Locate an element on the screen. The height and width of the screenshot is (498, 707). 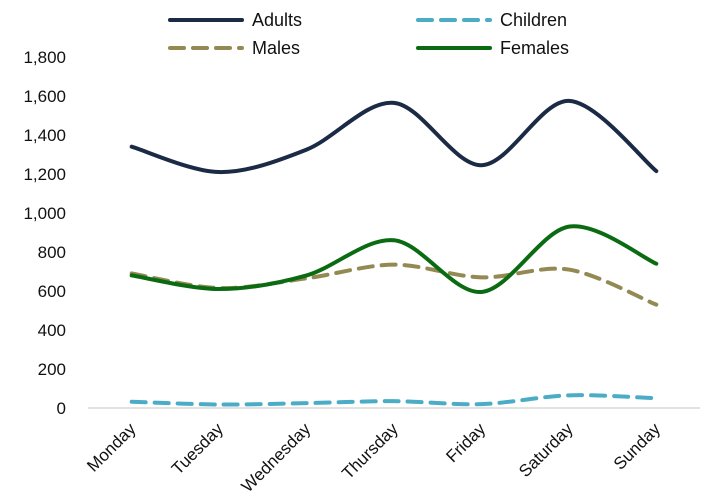
y-tick-label: 1,200 is located at coordinates (44, 174).